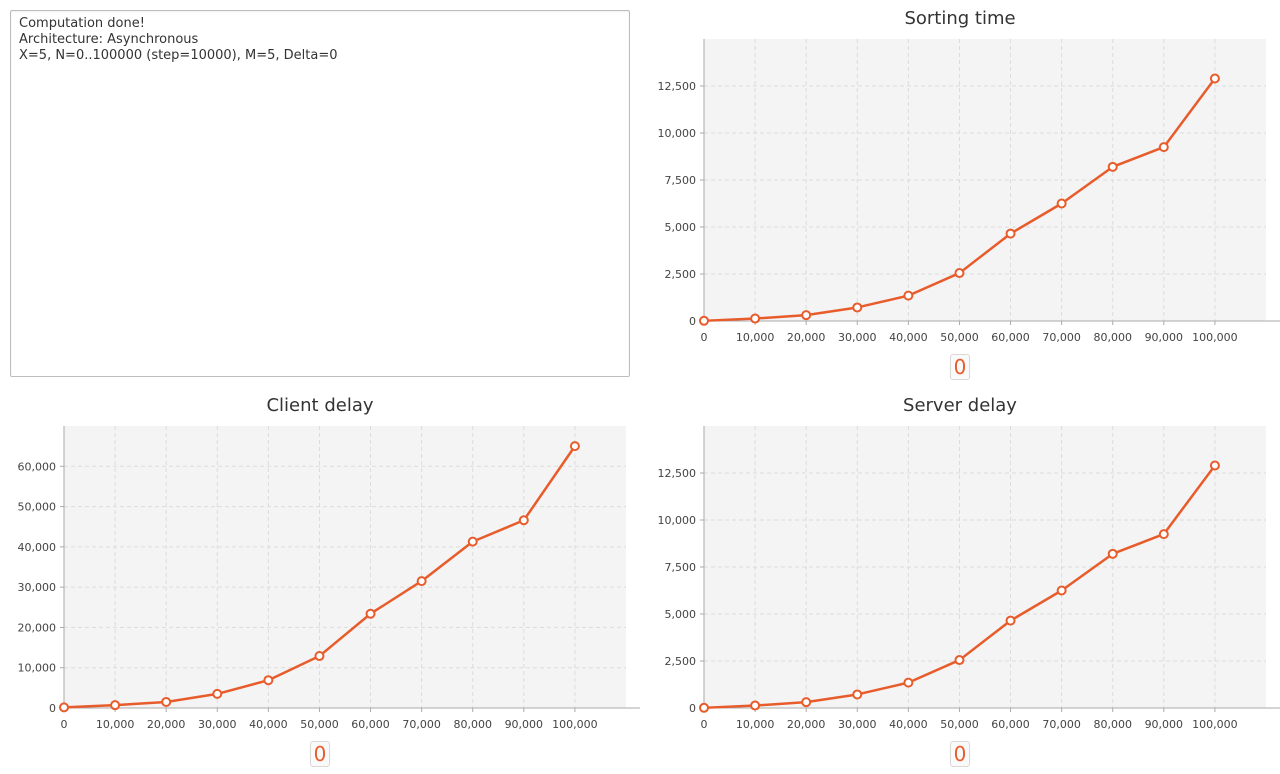 This screenshot has height=774, width=1280. I want to click on sorting-time-legend: 0, so click(960, 367).